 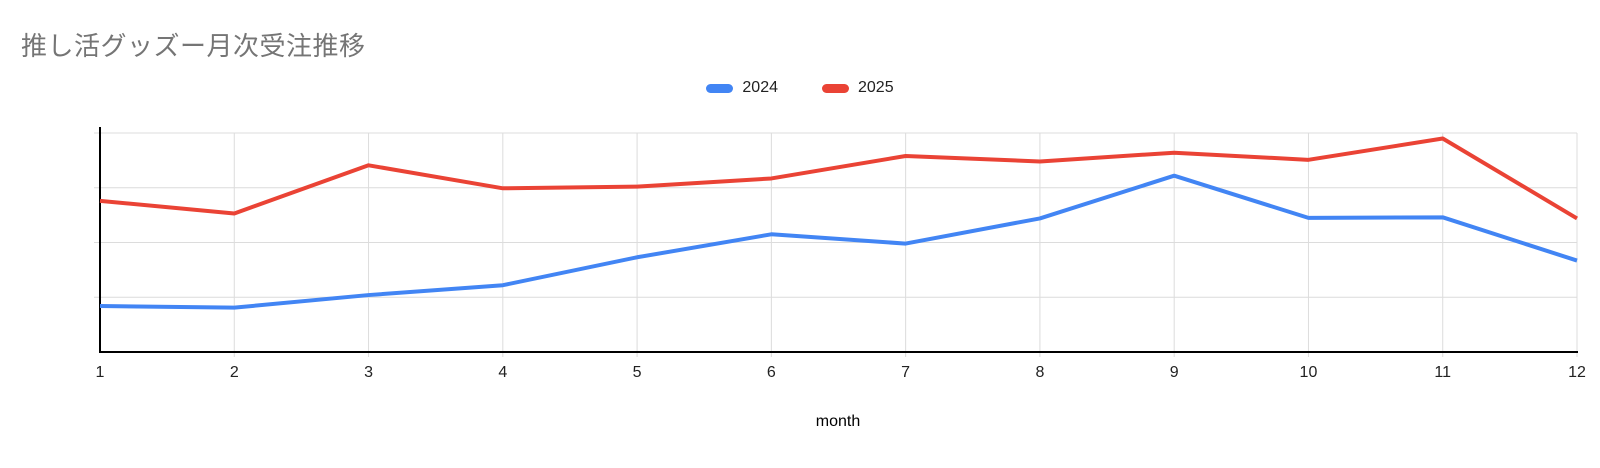 I want to click on legend-label-2025: 2025, so click(x=876, y=87).